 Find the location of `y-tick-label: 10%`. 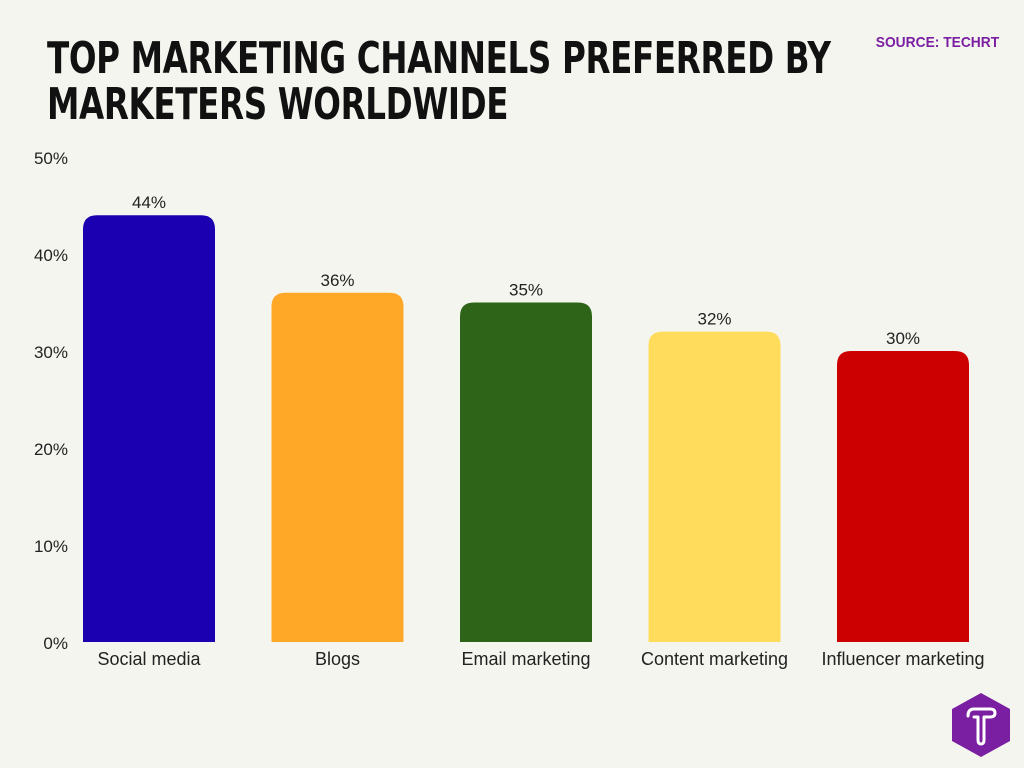

y-tick-label: 10% is located at coordinates (51, 546).